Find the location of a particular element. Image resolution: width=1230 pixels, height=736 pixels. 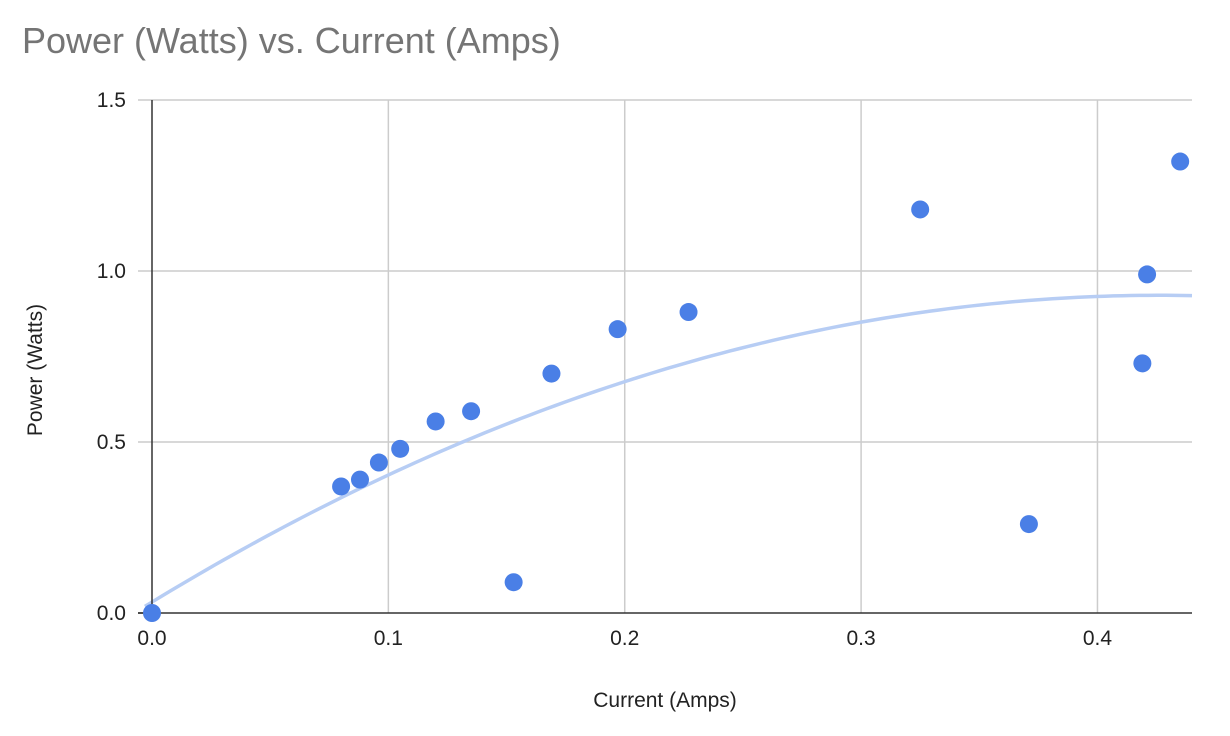

y-tick-label: 0.0 is located at coordinates (111, 613).